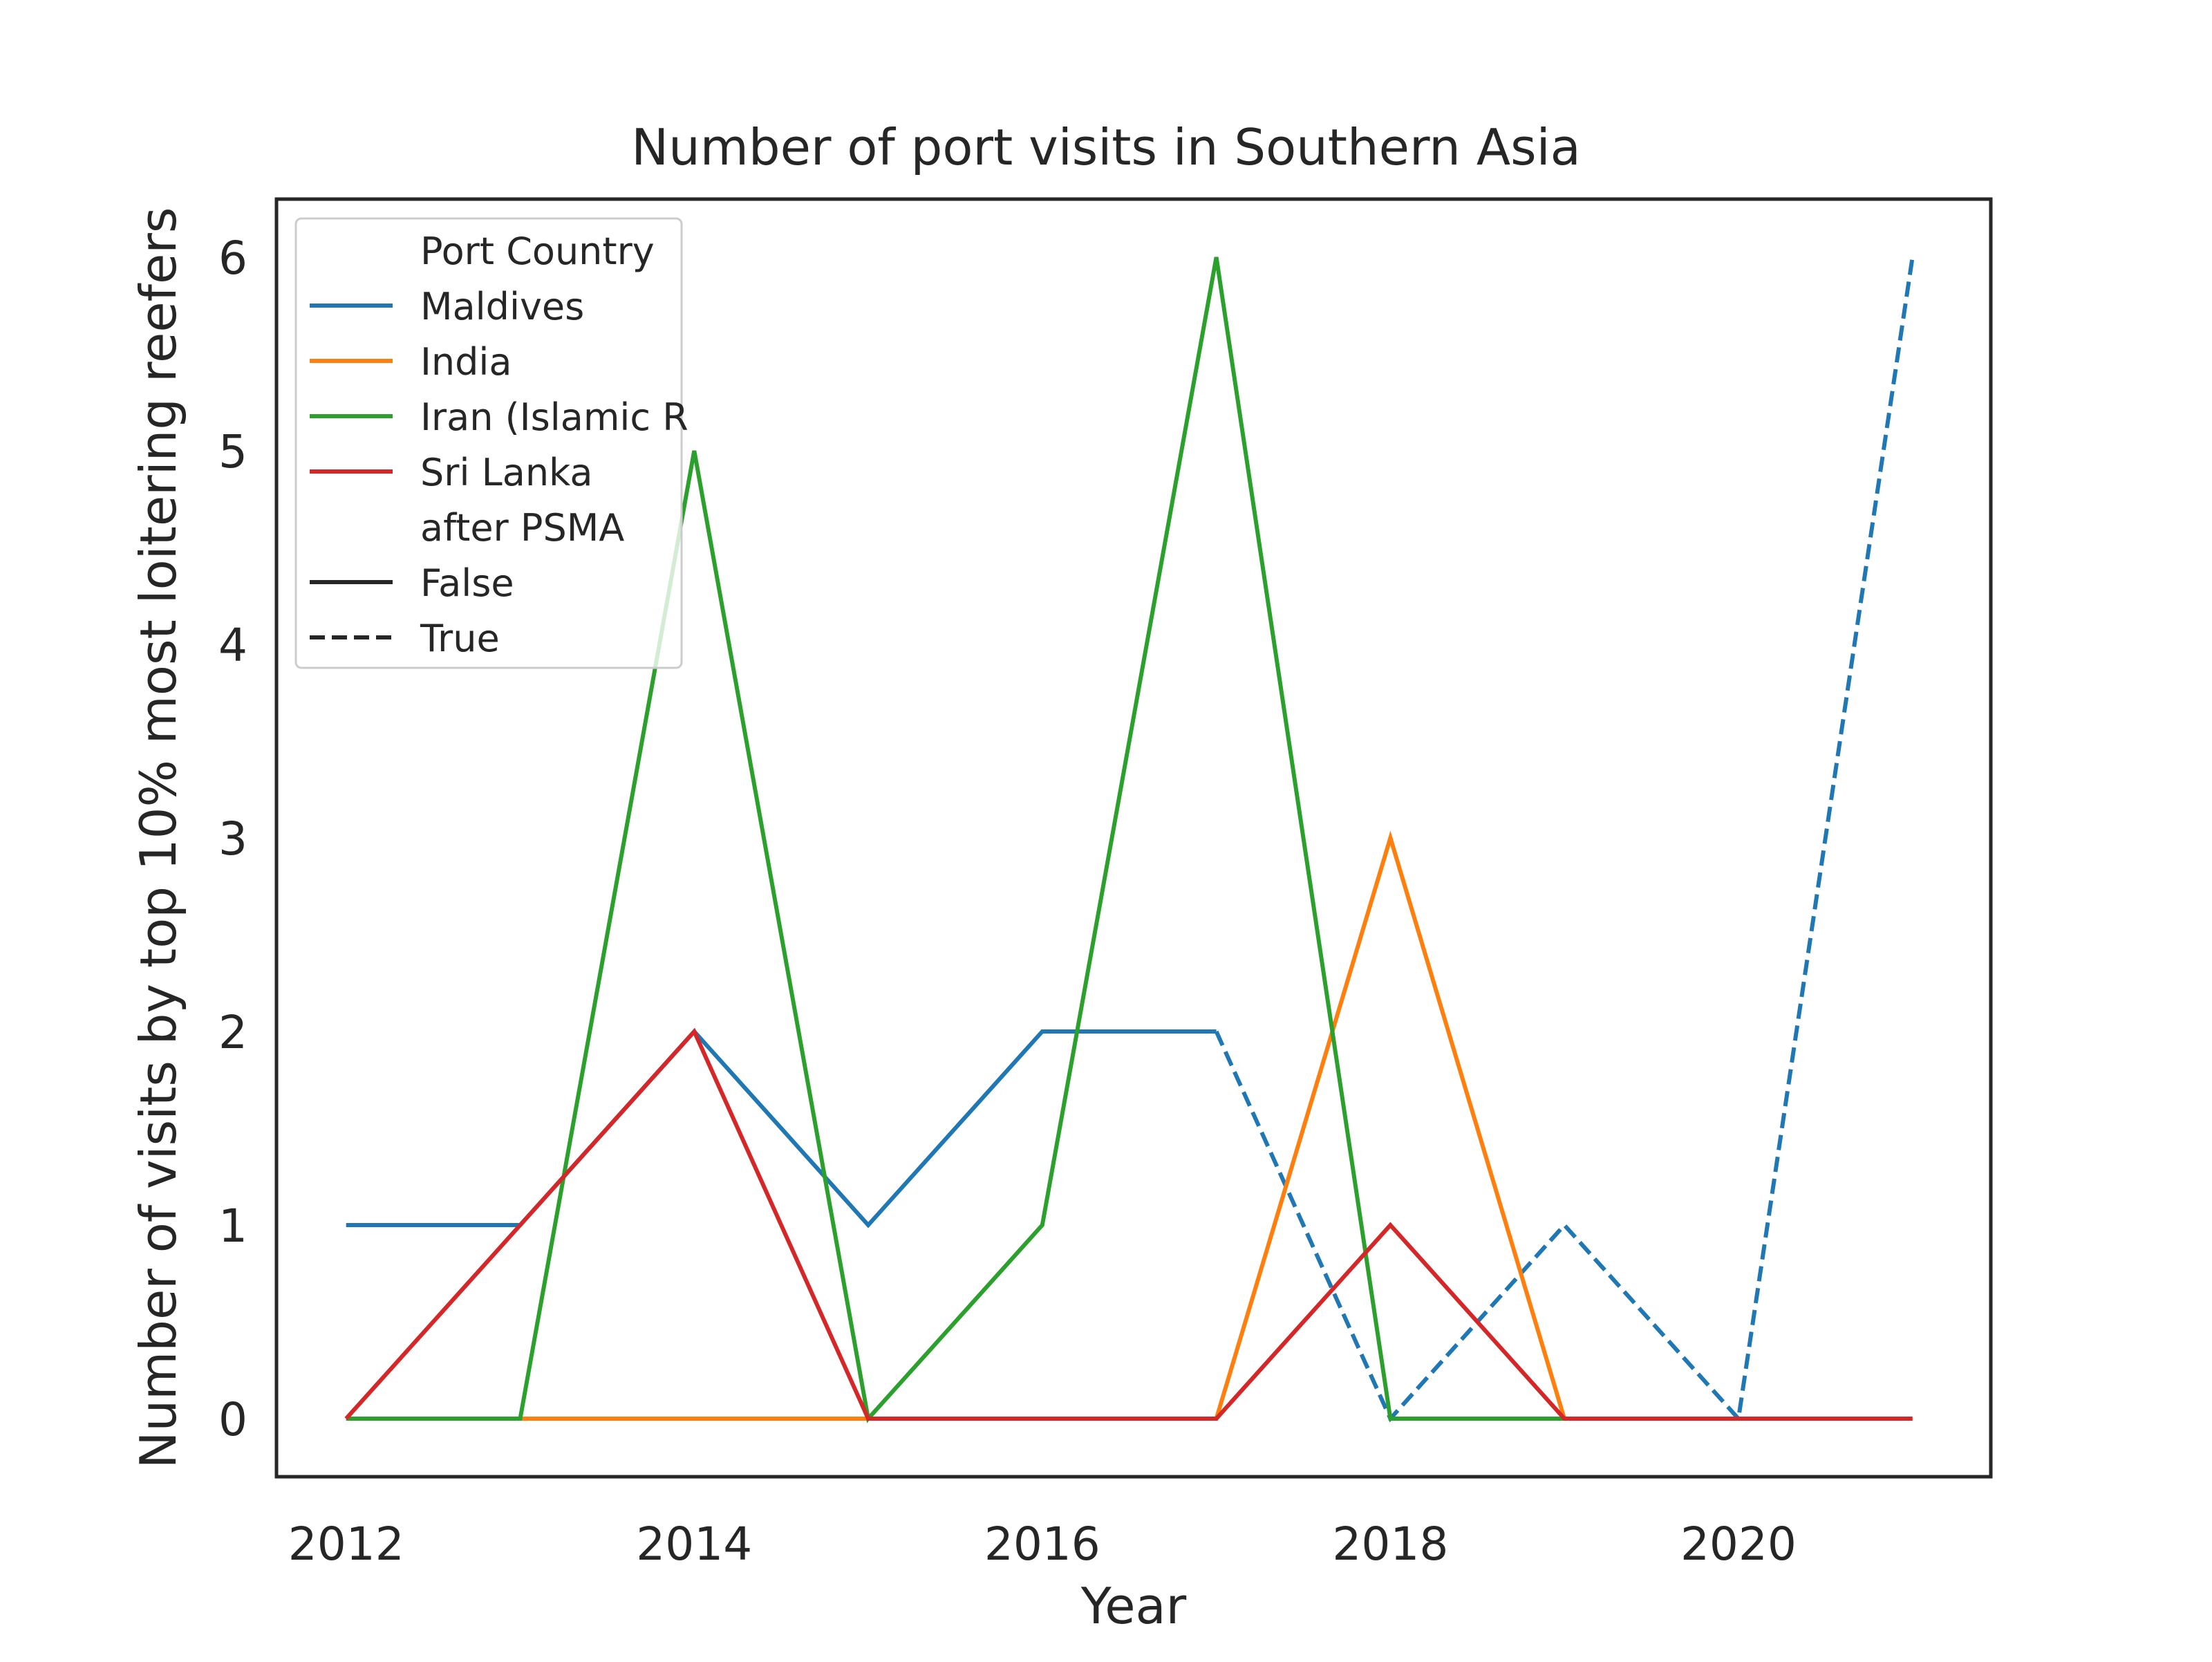 This screenshot has height=1662, width=2212. I want to click on y-tick-label: 3, so click(232, 839).